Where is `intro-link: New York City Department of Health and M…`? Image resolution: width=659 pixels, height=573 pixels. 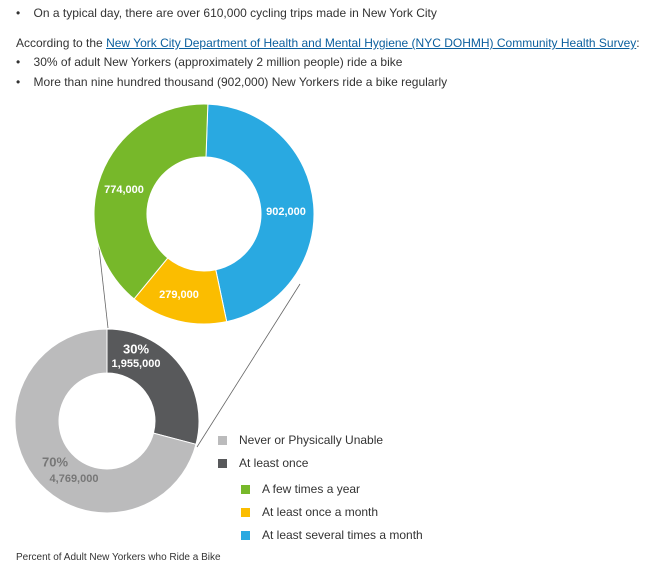
intro-link: New York City Department of Health and M… is located at coordinates (371, 43).